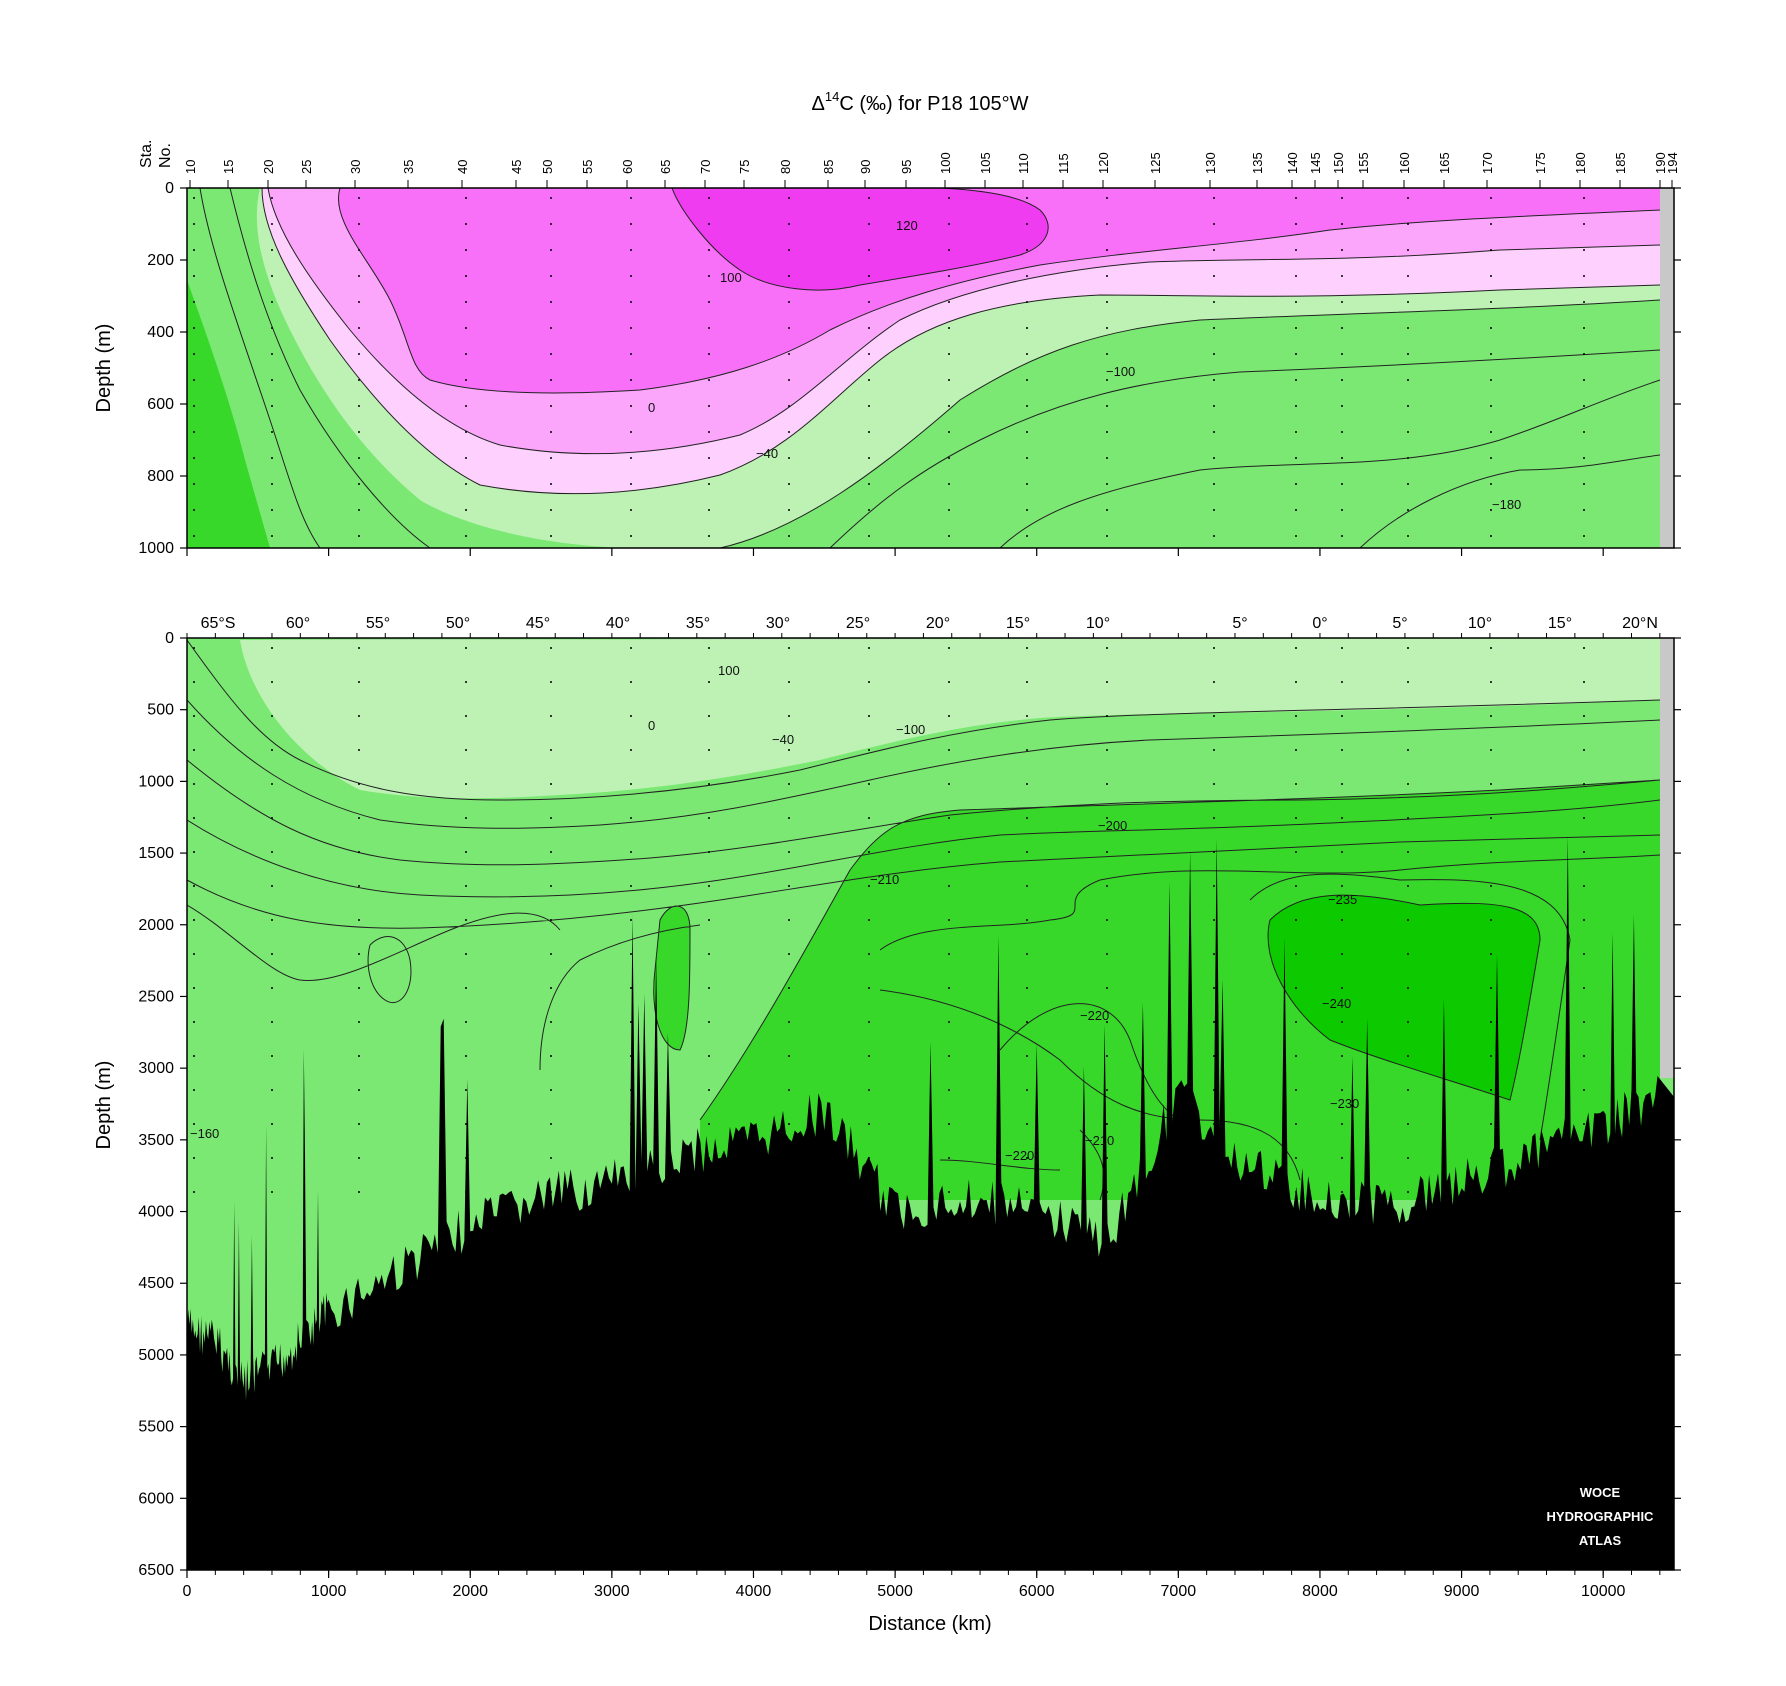 This screenshot has width=1786, height=1686. Describe the element at coordinates (165, 155) in the screenshot. I see `station-axis-label-no: No.` at that location.